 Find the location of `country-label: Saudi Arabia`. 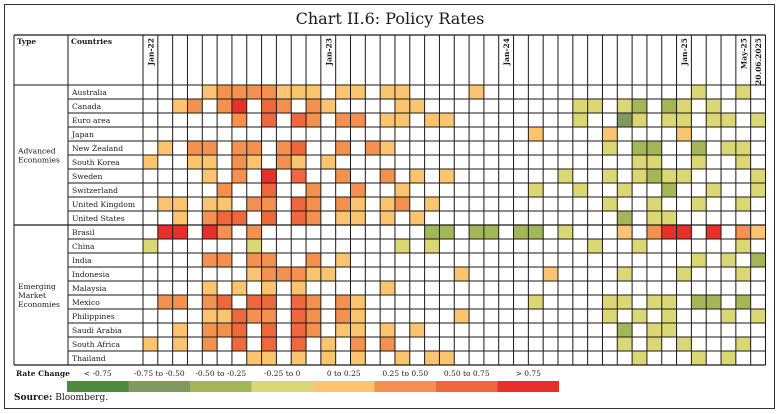

country-label: Saudi Arabia is located at coordinates (97, 330).